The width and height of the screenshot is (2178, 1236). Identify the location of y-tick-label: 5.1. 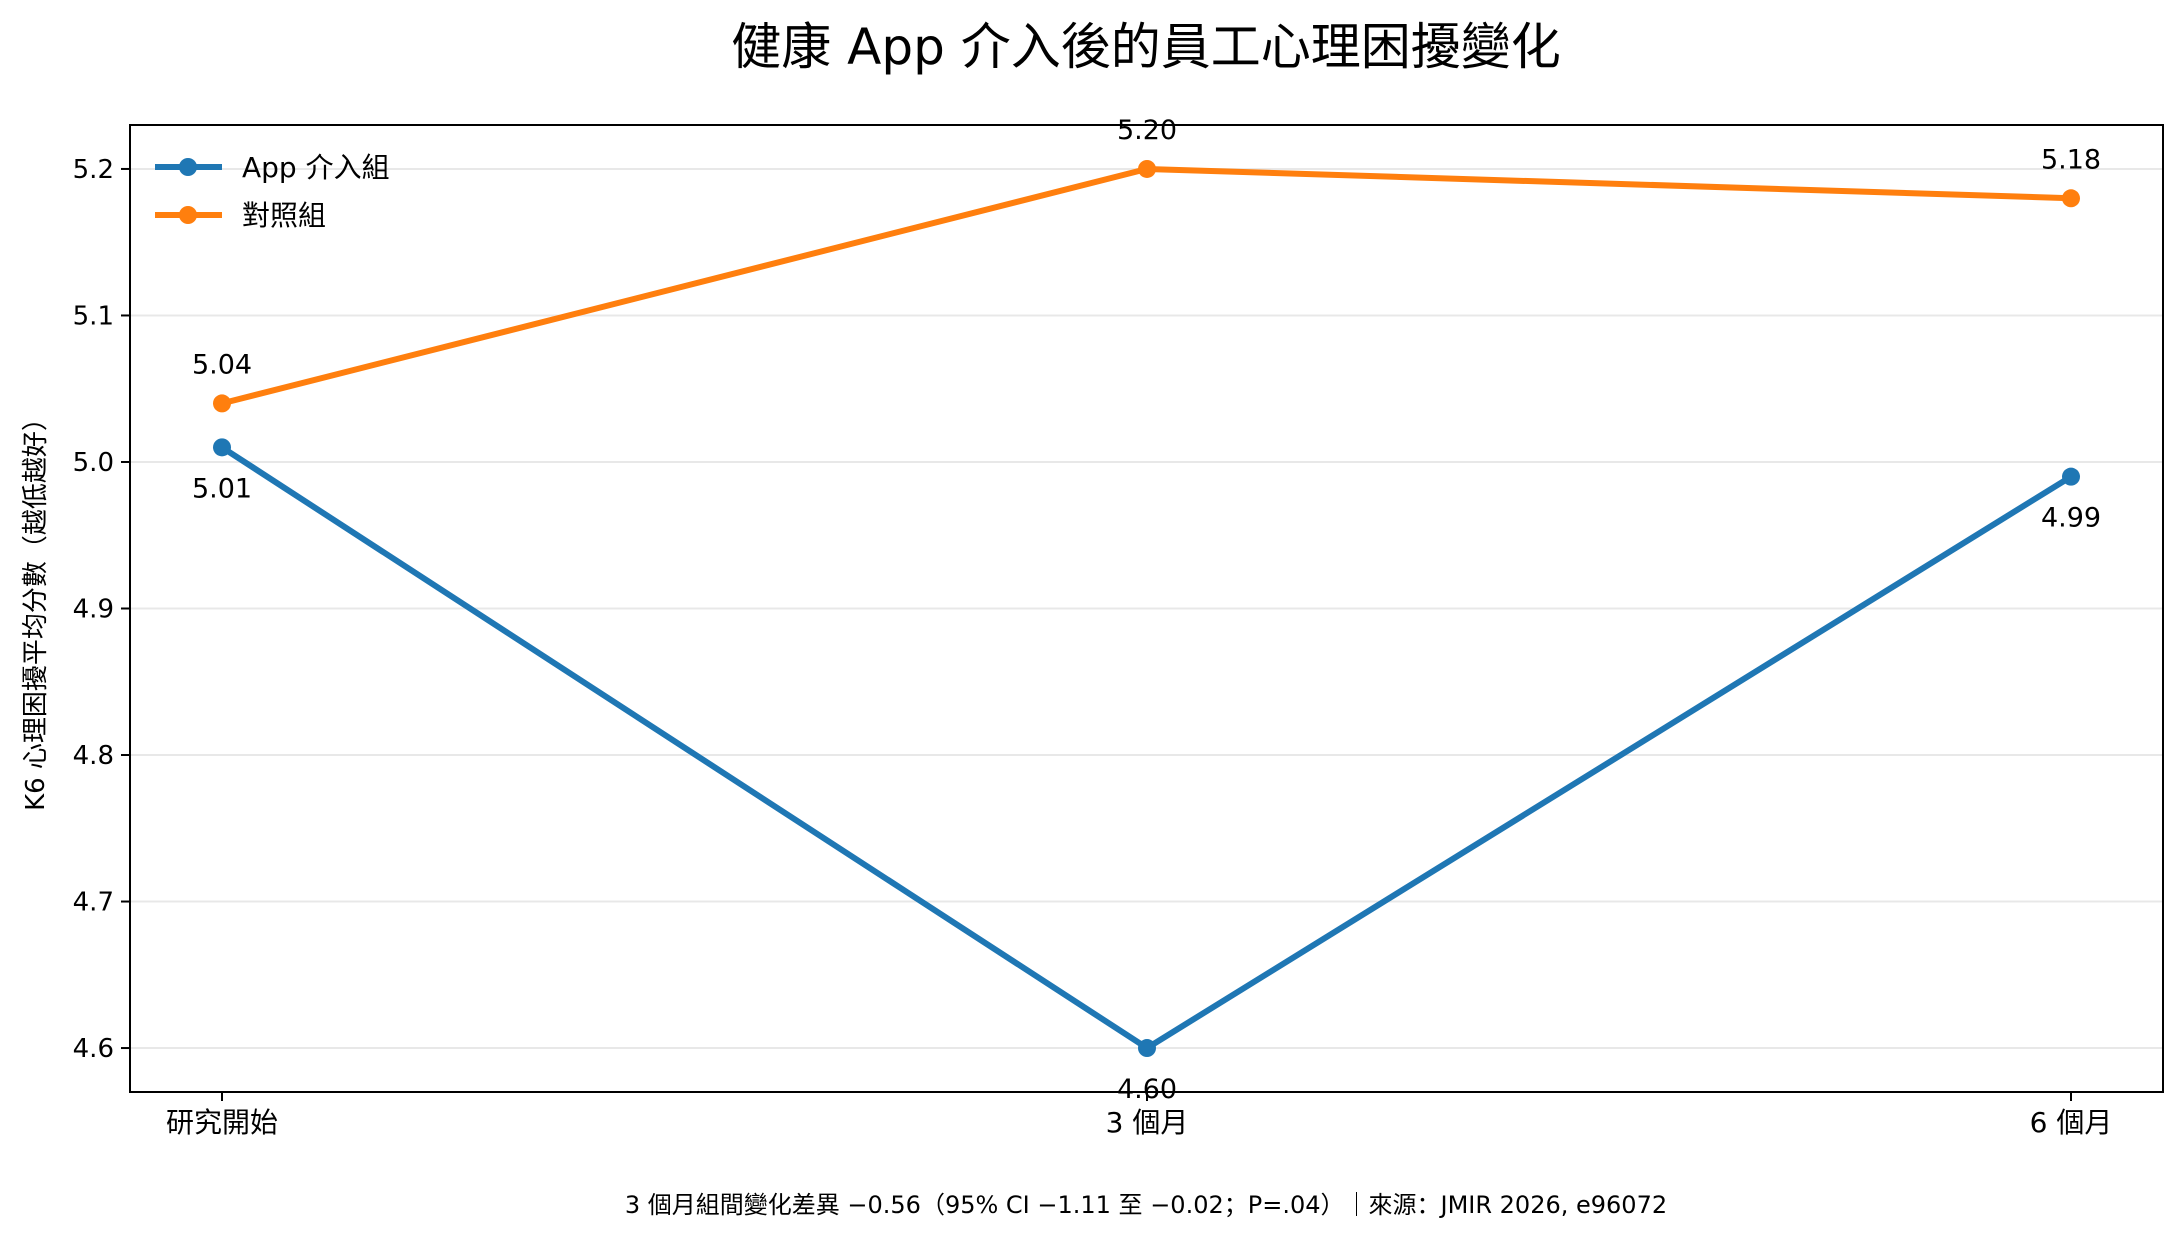
(93, 316).